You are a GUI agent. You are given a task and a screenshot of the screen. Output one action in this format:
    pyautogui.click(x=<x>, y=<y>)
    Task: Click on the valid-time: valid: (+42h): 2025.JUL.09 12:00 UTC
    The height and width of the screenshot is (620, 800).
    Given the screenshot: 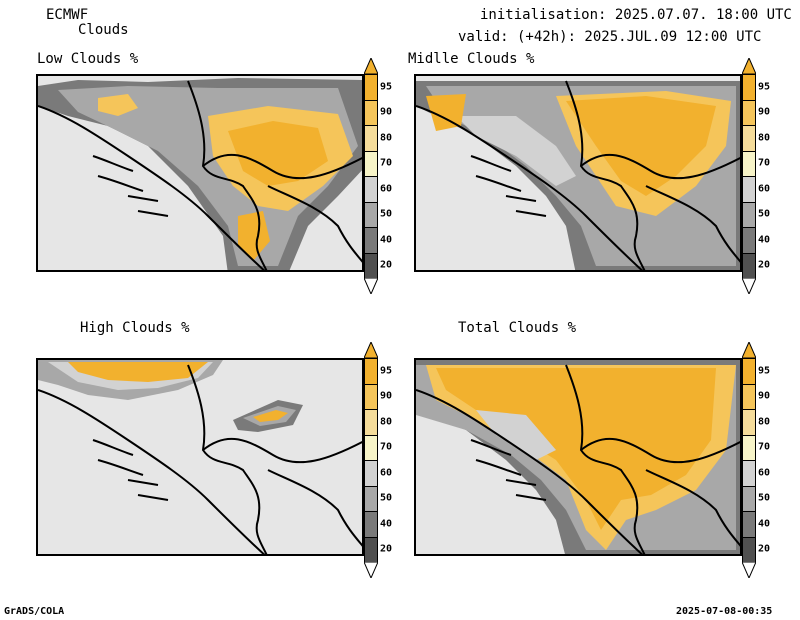 What is the action you would take?
    pyautogui.click(x=610, y=37)
    